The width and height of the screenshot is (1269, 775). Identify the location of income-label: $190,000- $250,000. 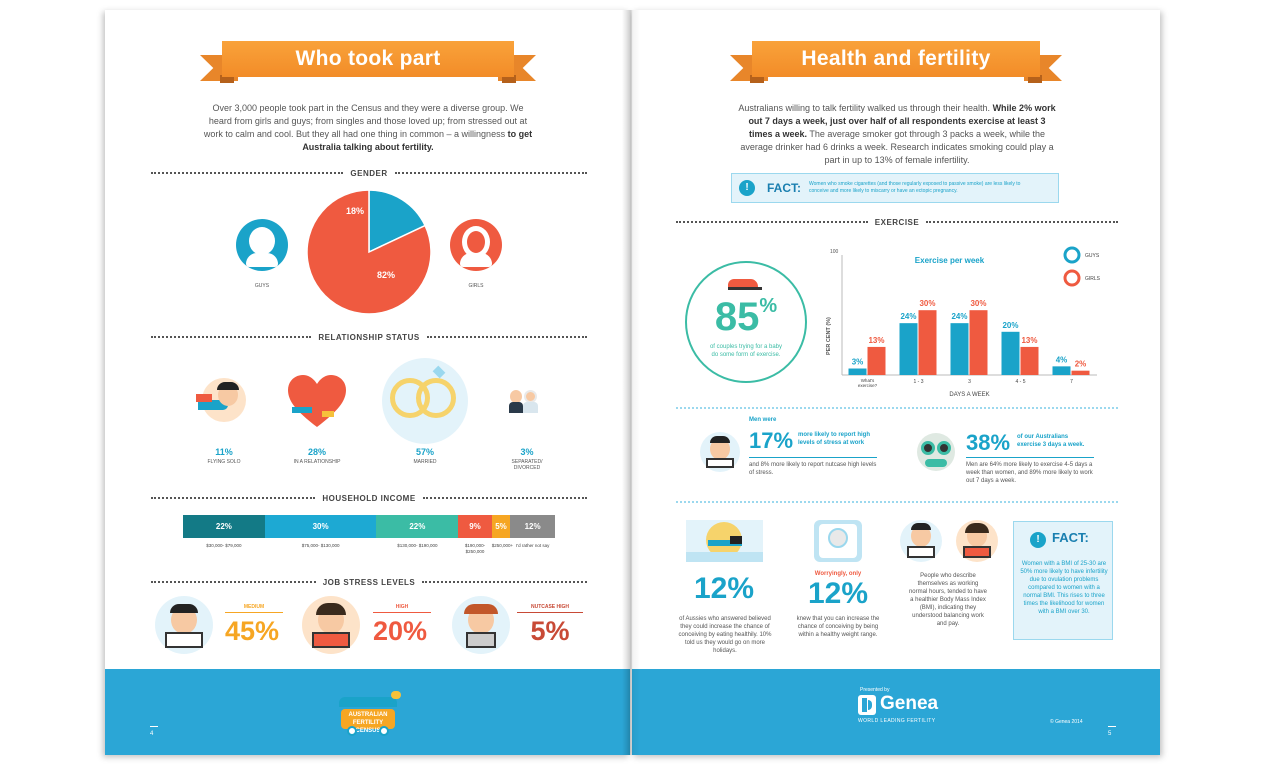
(475, 548).